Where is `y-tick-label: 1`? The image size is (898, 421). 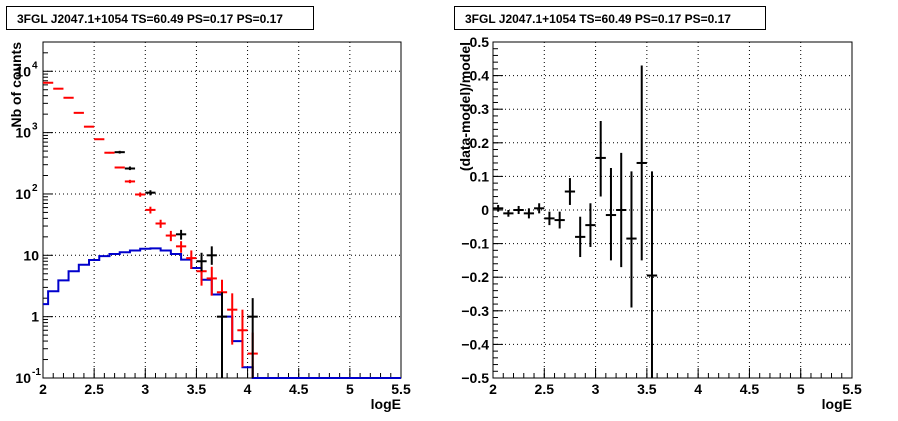
y-tick-label: 1 is located at coordinates (35, 317).